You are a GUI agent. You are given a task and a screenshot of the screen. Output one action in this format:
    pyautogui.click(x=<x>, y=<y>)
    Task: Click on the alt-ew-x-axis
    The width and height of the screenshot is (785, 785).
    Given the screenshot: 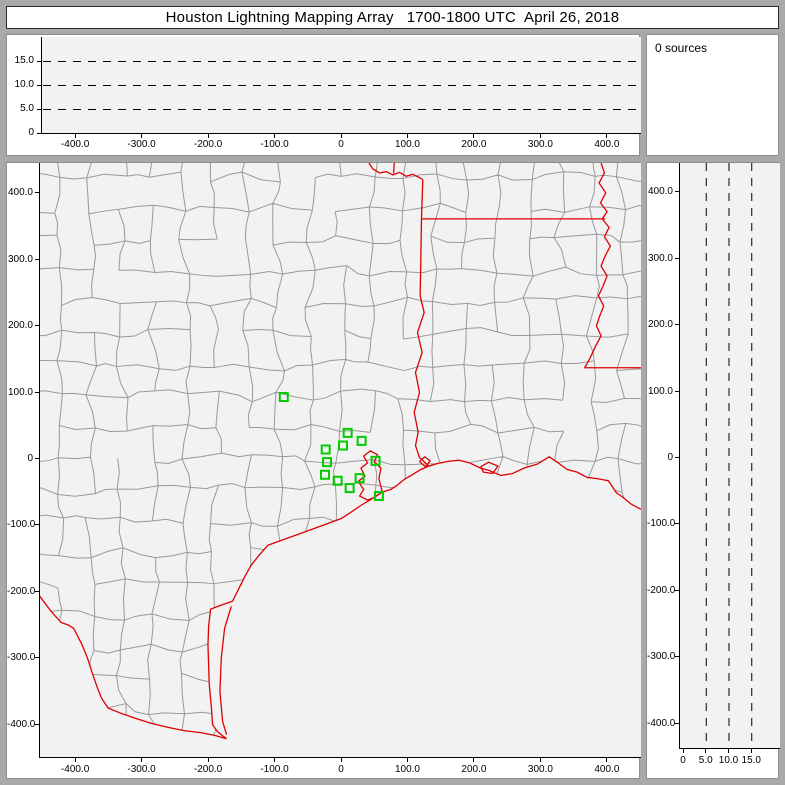 What is the action you would take?
    pyautogui.click(x=341, y=133)
    